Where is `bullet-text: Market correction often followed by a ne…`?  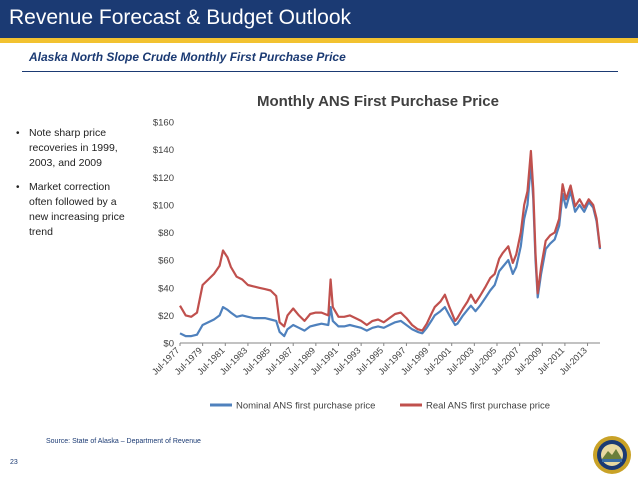 bullet-text: Market correction often followed by a ne… is located at coordinates (77, 209).